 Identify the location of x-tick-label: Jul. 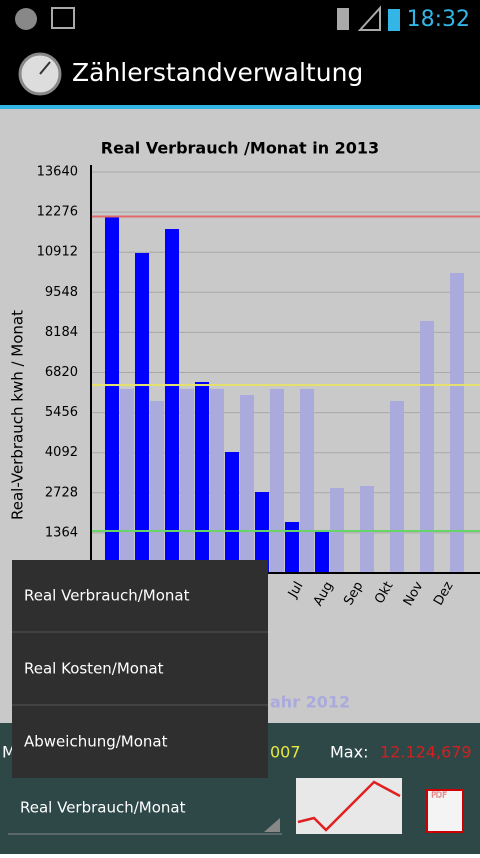
(295, 590).